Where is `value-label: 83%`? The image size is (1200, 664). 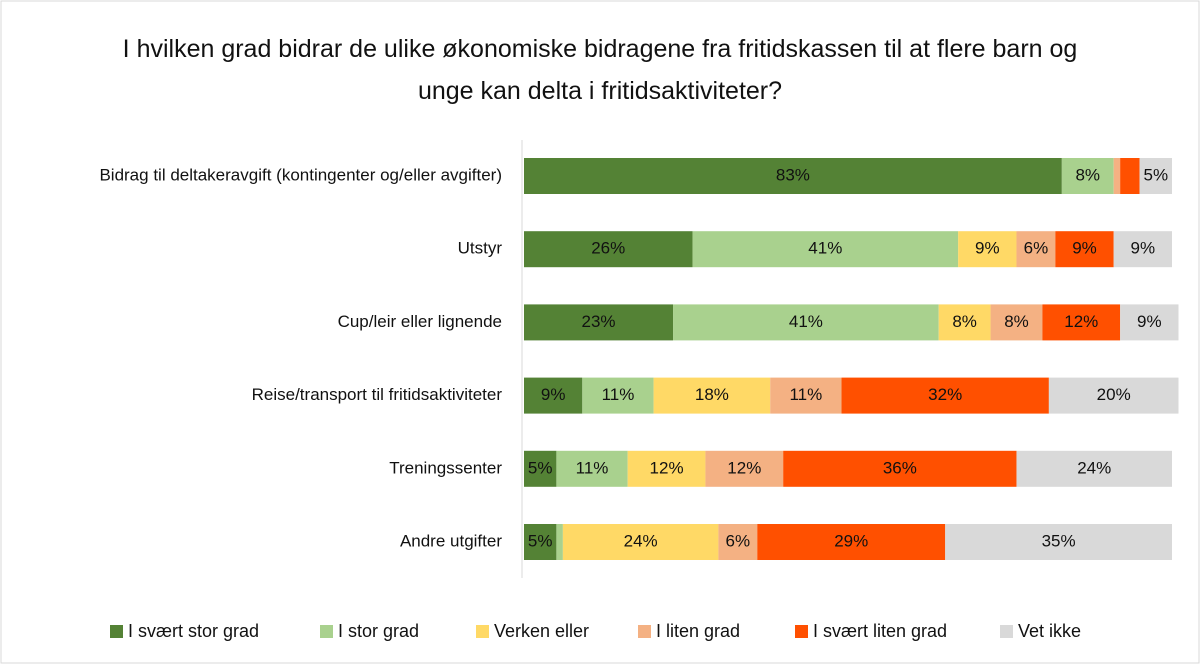 value-label: 83% is located at coordinates (793, 174).